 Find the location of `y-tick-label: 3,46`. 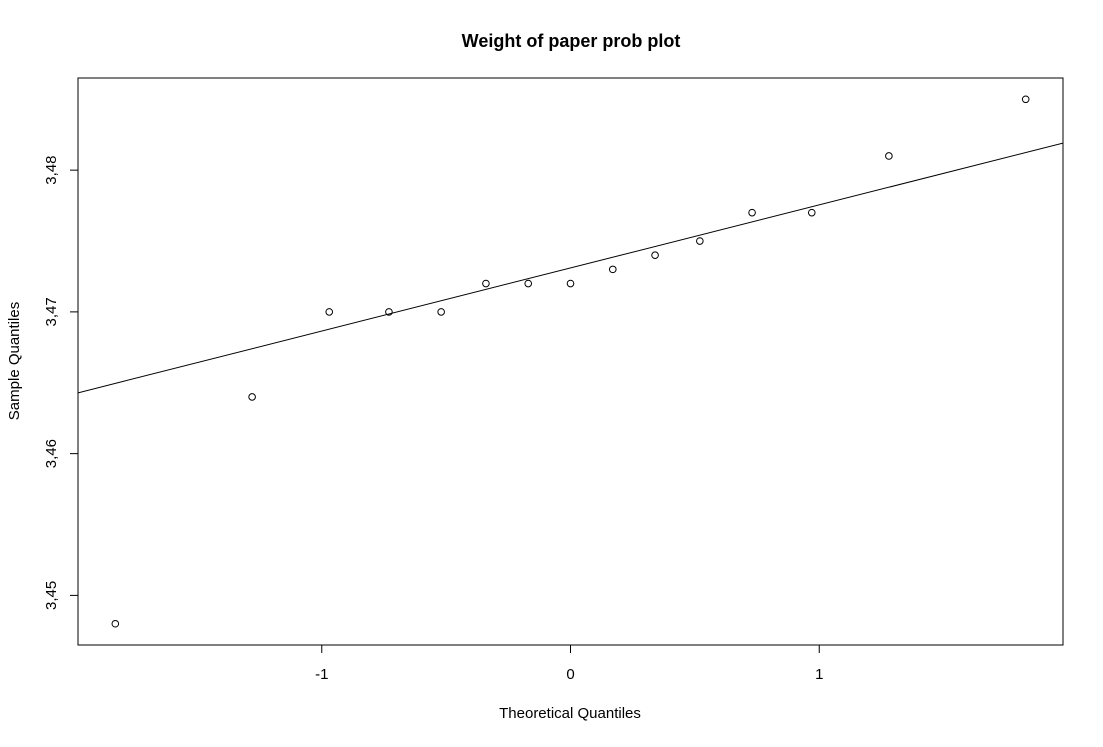

y-tick-label: 3,46 is located at coordinates (51, 453).